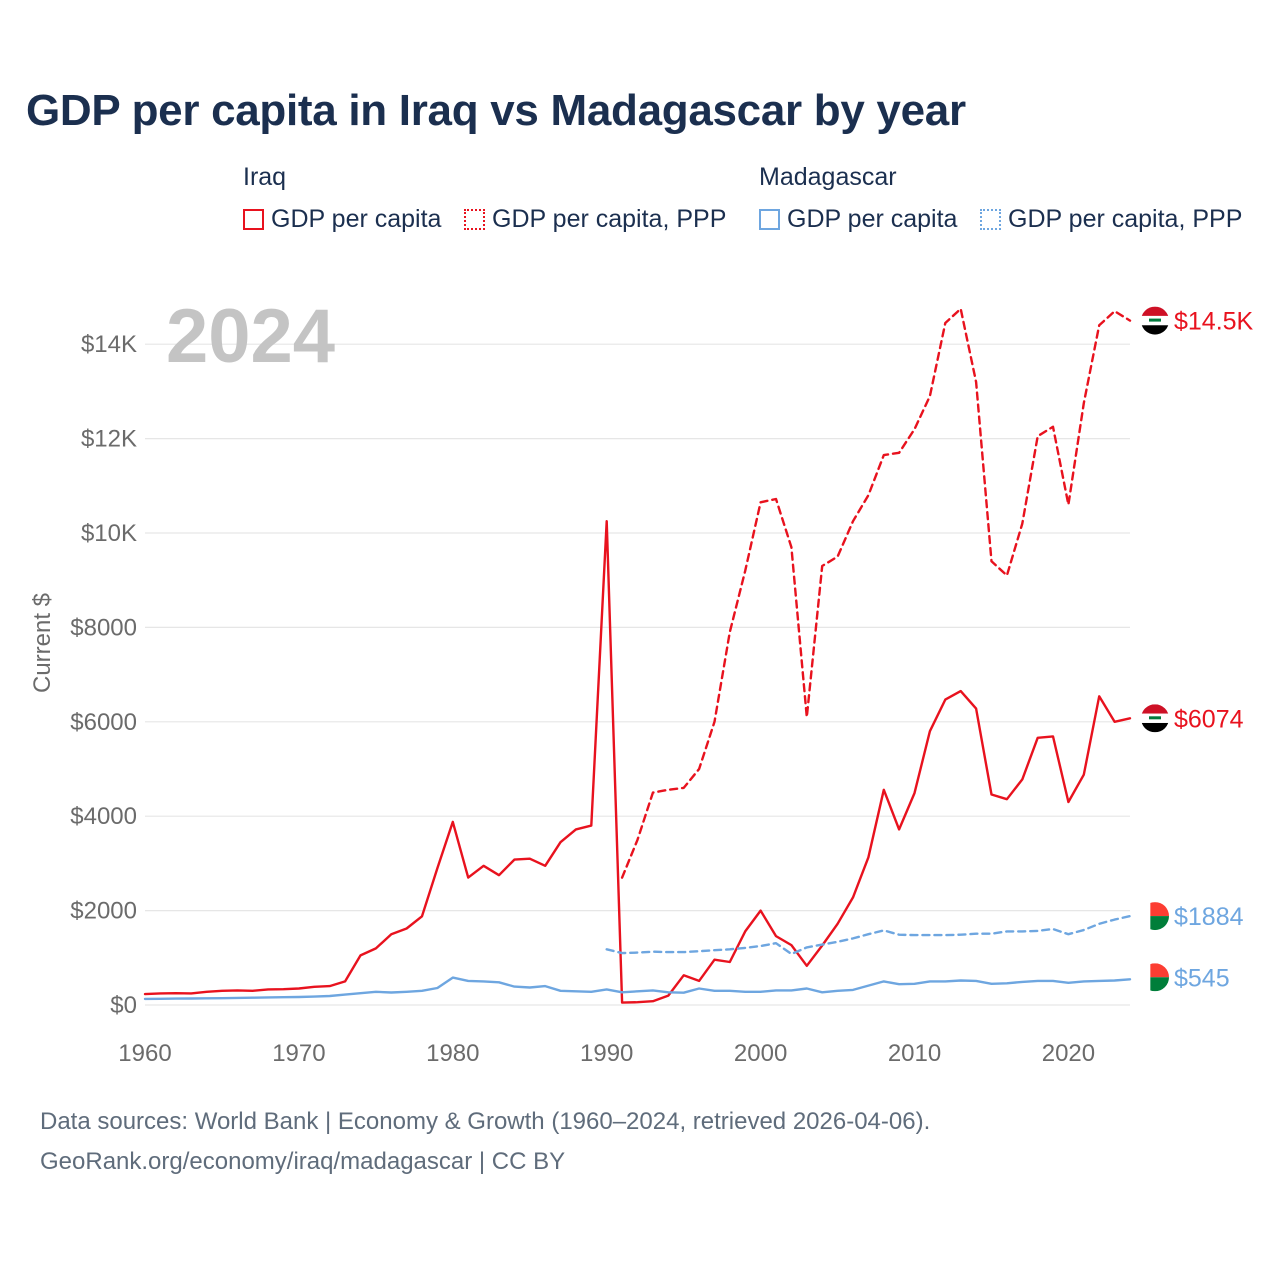 The image size is (1280, 1280). I want to click on legend-group-iraq: Iraq, so click(265, 177).